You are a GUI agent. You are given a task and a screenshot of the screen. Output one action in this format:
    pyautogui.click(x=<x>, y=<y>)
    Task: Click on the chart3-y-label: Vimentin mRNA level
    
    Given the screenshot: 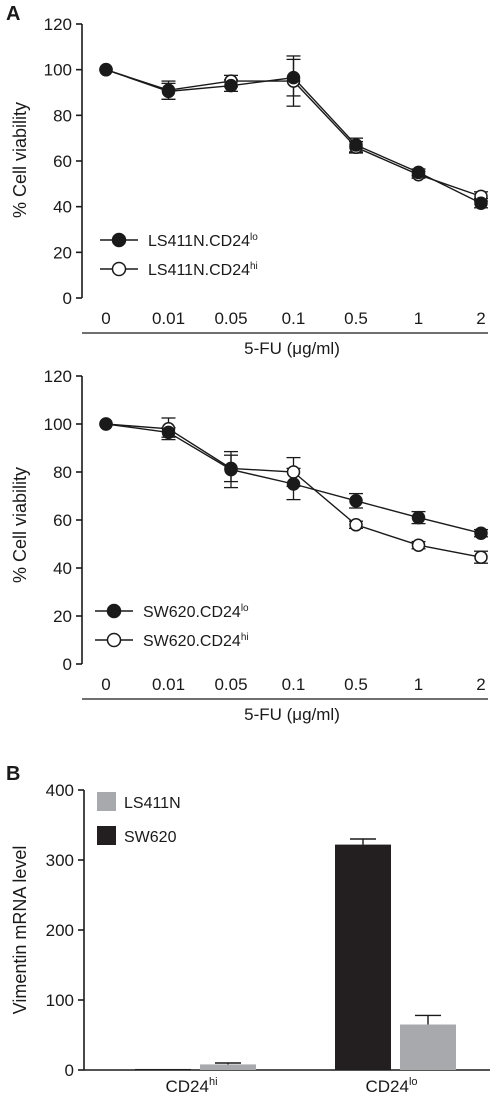 What is the action you would take?
    pyautogui.click(x=20, y=930)
    